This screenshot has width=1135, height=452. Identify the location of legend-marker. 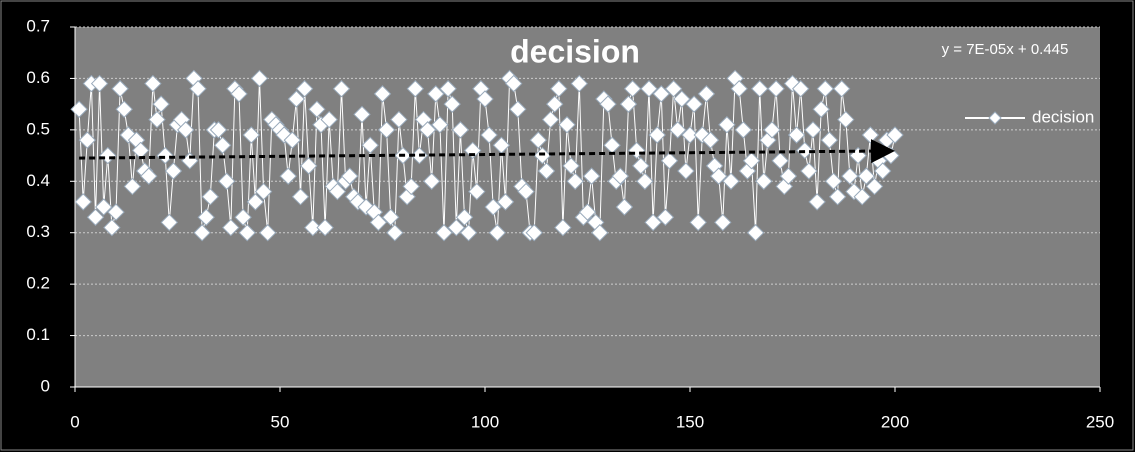
(995, 118).